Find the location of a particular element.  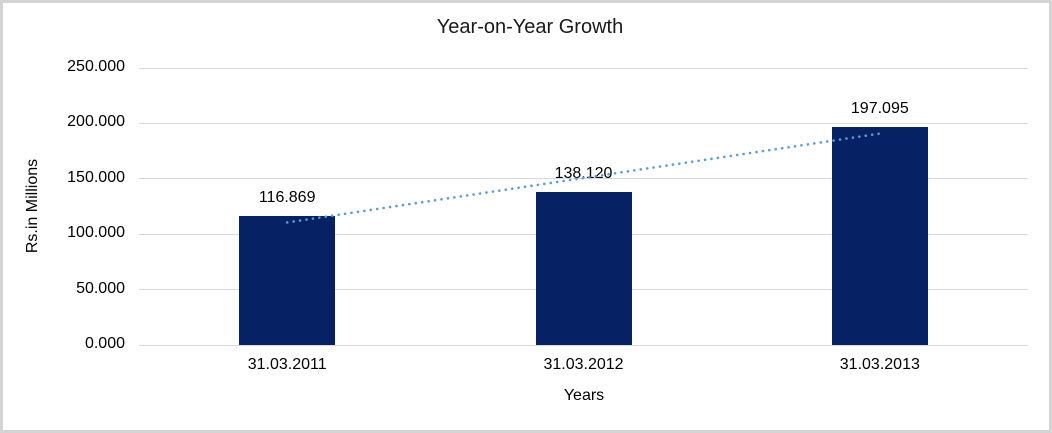

chart-title: Year-on-Year Growth is located at coordinates (530, 27).